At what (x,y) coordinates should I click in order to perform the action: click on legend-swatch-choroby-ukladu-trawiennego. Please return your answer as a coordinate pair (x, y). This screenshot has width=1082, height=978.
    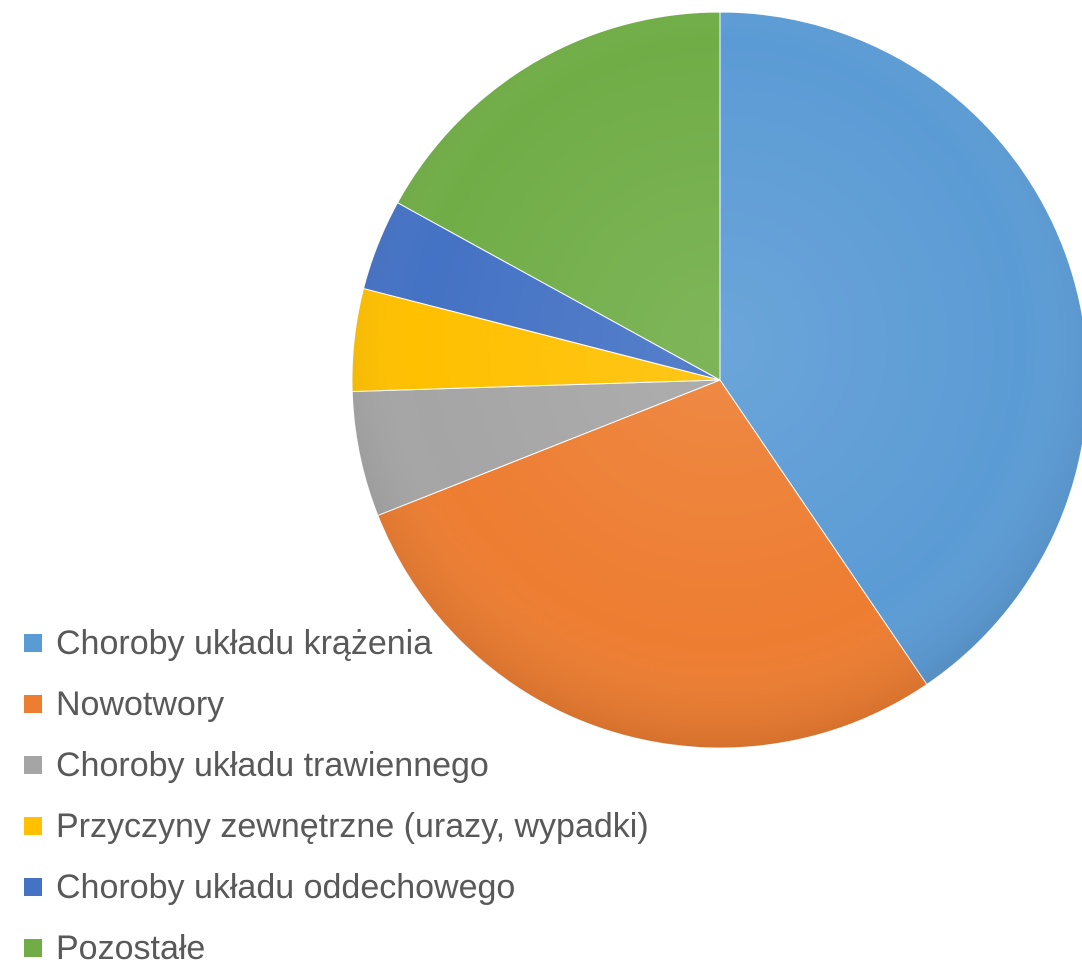
    Looking at the image, I should click on (33, 764).